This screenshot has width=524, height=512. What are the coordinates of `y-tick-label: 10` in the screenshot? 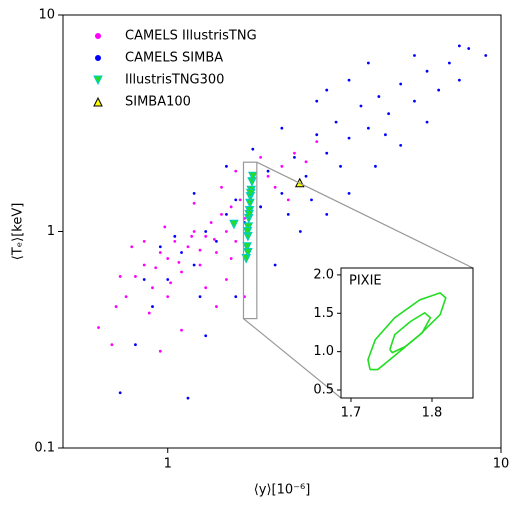 It's located at (46, 15).